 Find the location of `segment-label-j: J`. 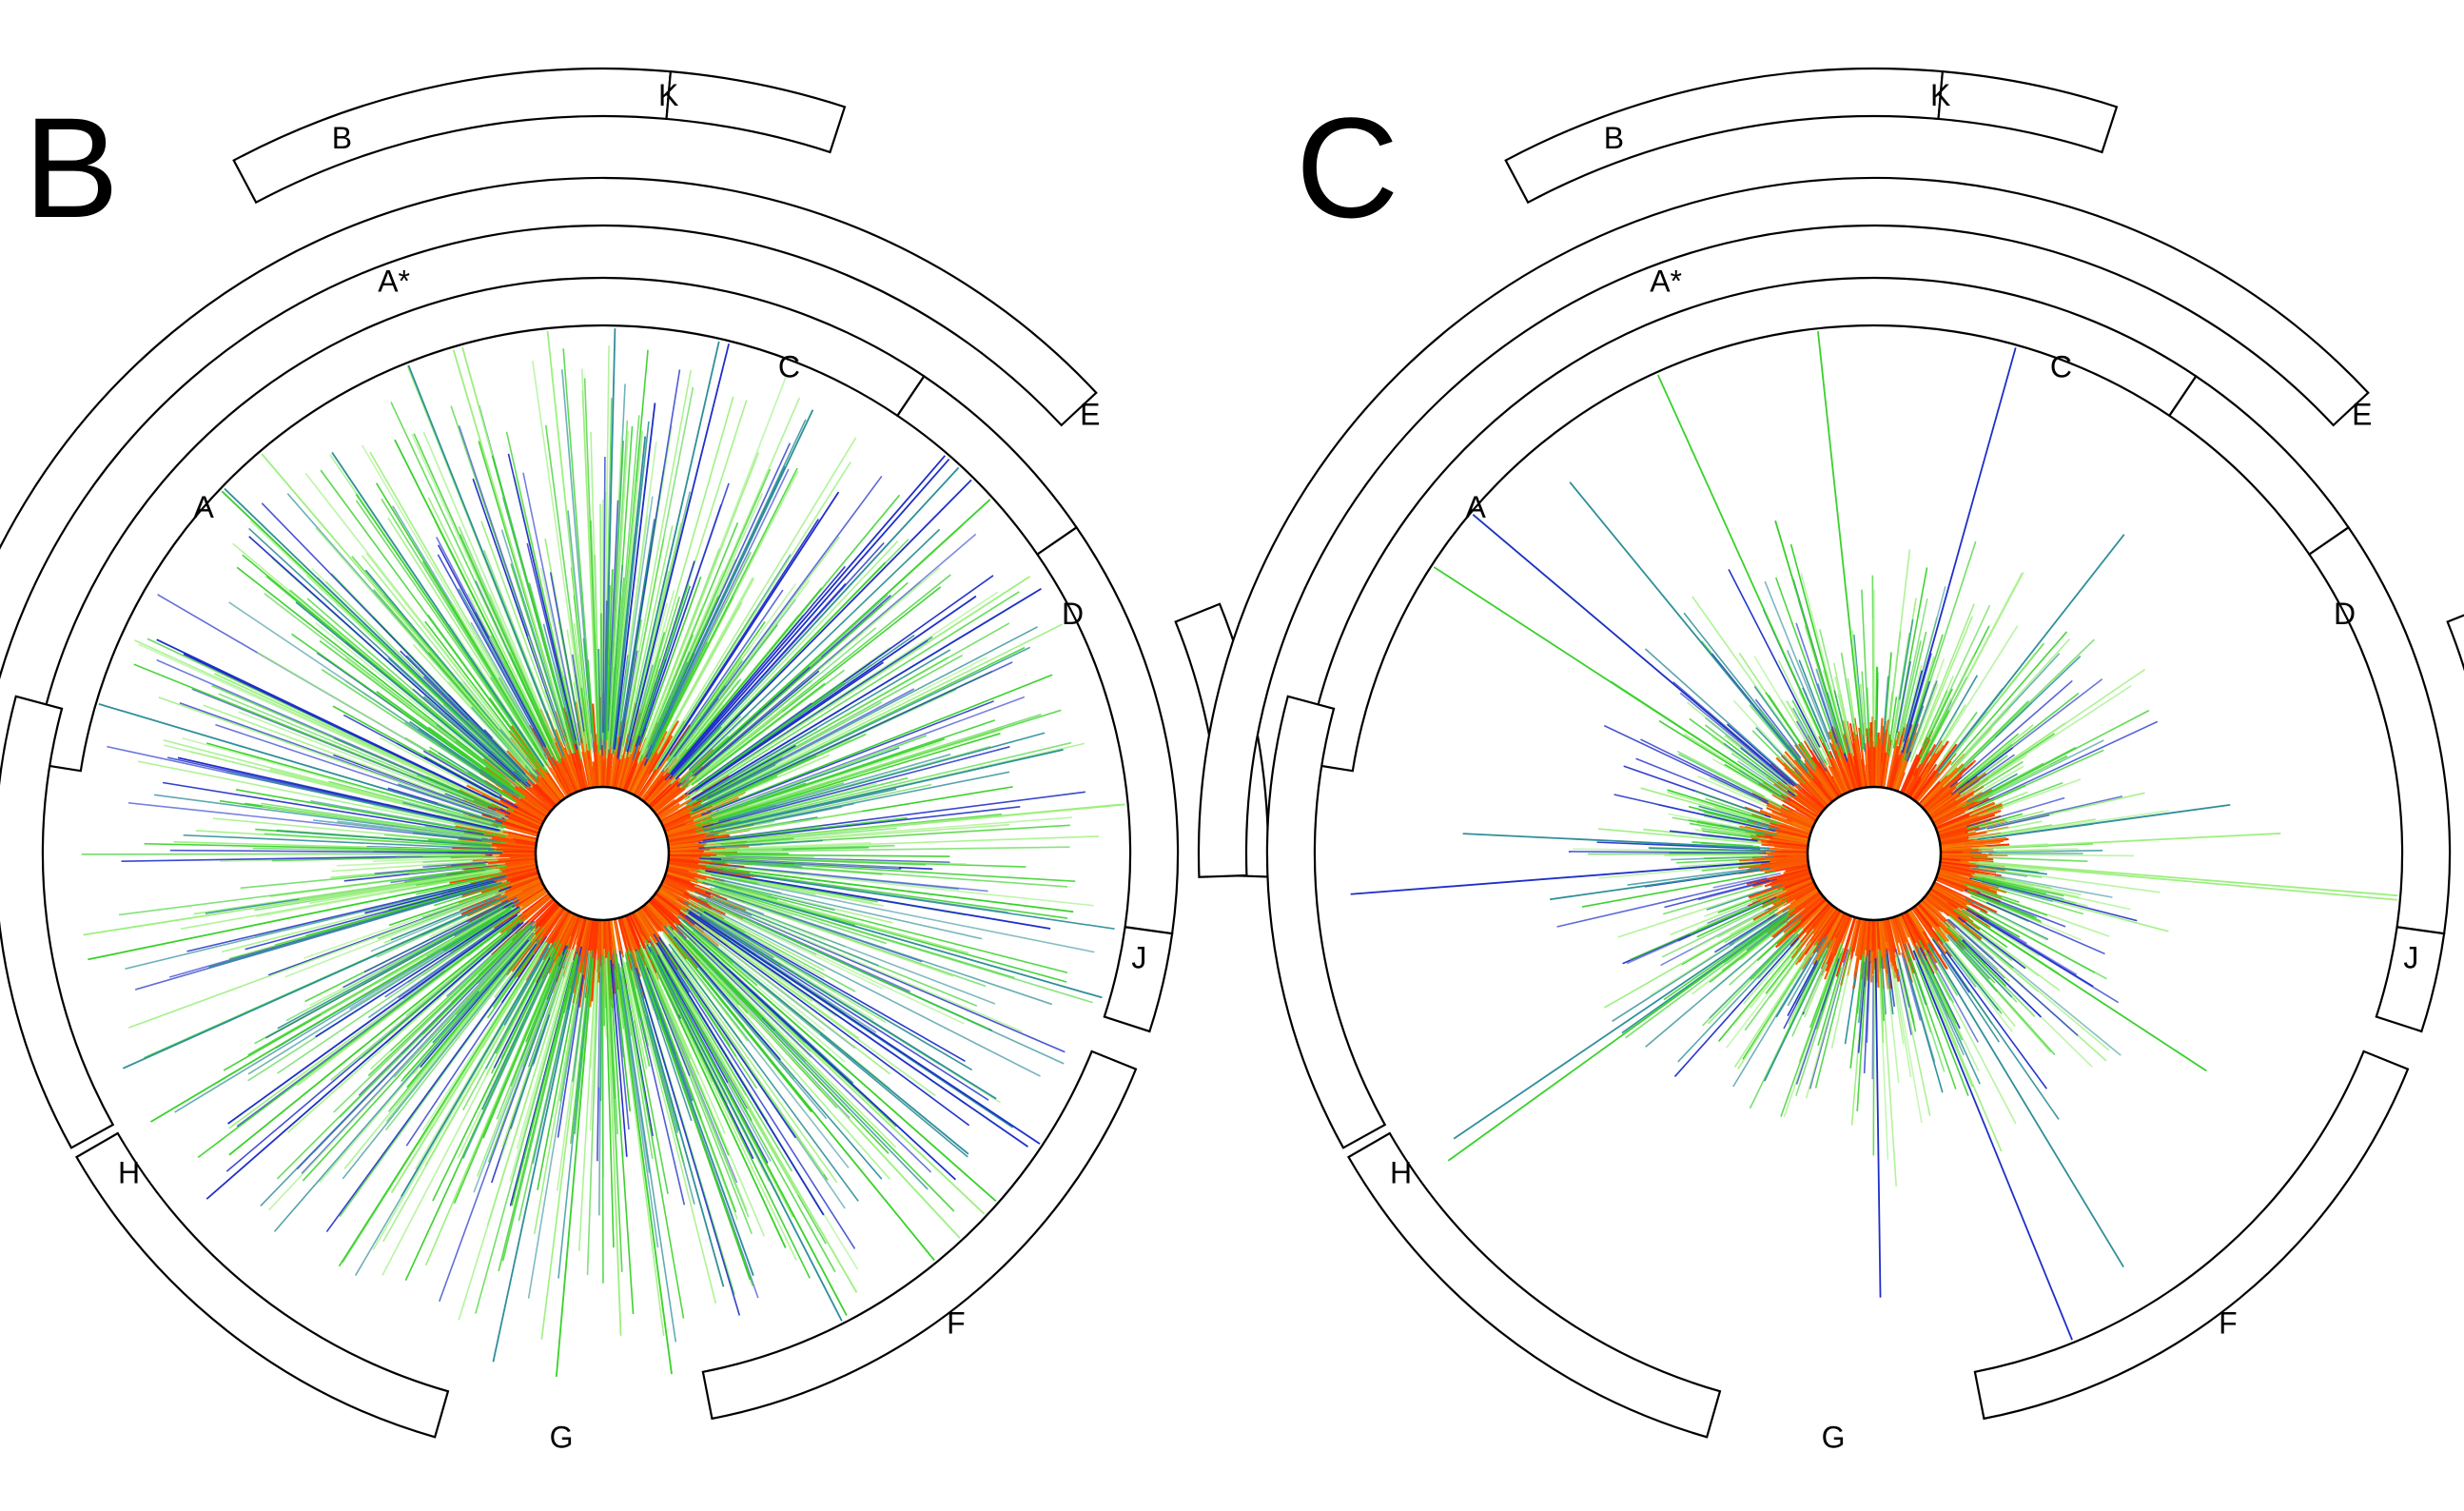

segment-label-j: J is located at coordinates (2410, 958).